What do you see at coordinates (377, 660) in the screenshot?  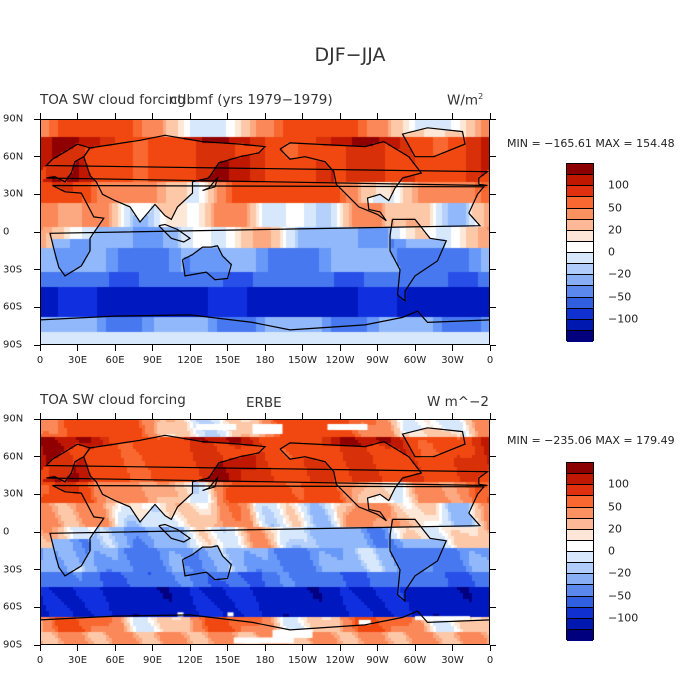 I see `x-tick-label: 90W` at bounding box center [377, 660].